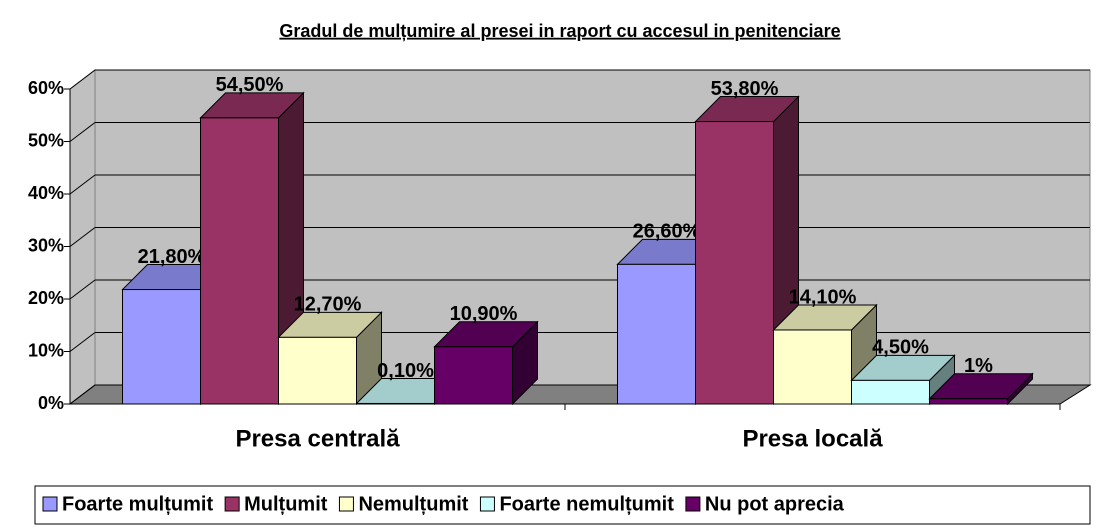 This screenshot has height=528, width=1101. What do you see at coordinates (46, 245) in the screenshot?
I see `y-tick-label: 30%` at bounding box center [46, 245].